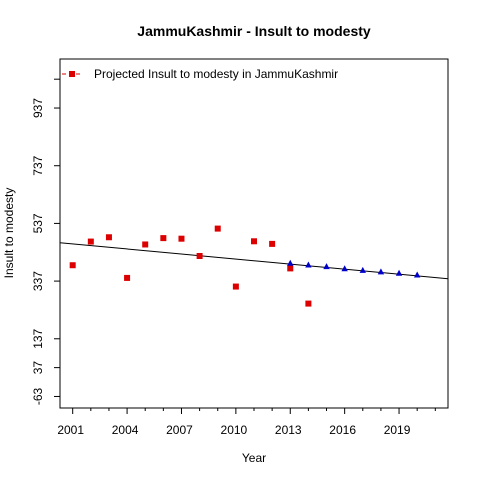 The width and height of the screenshot is (480, 480). What do you see at coordinates (234, 430) in the screenshot?
I see `x-tick-label-2010: 2010` at bounding box center [234, 430].